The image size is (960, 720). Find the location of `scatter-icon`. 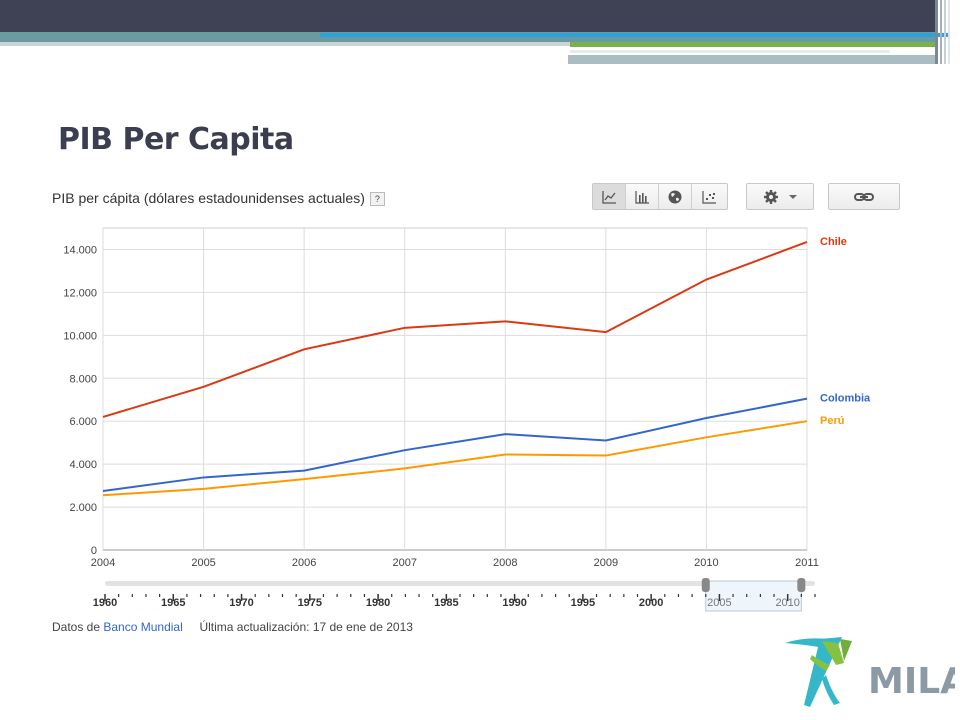

scatter-icon is located at coordinates (708, 197).